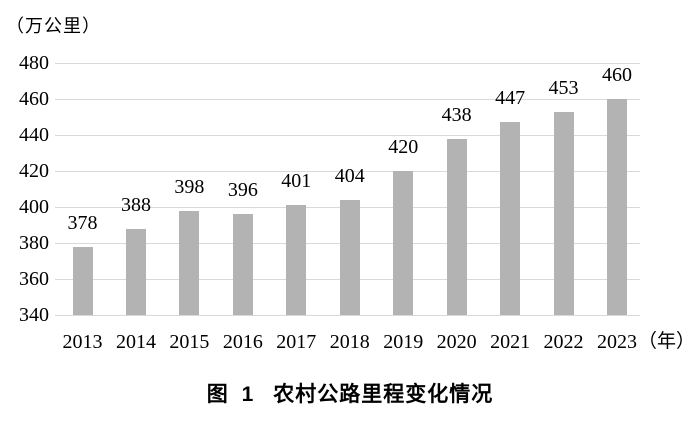  What do you see at coordinates (296, 342) in the screenshot?
I see `x-tick-label-2017: 2017` at bounding box center [296, 342].